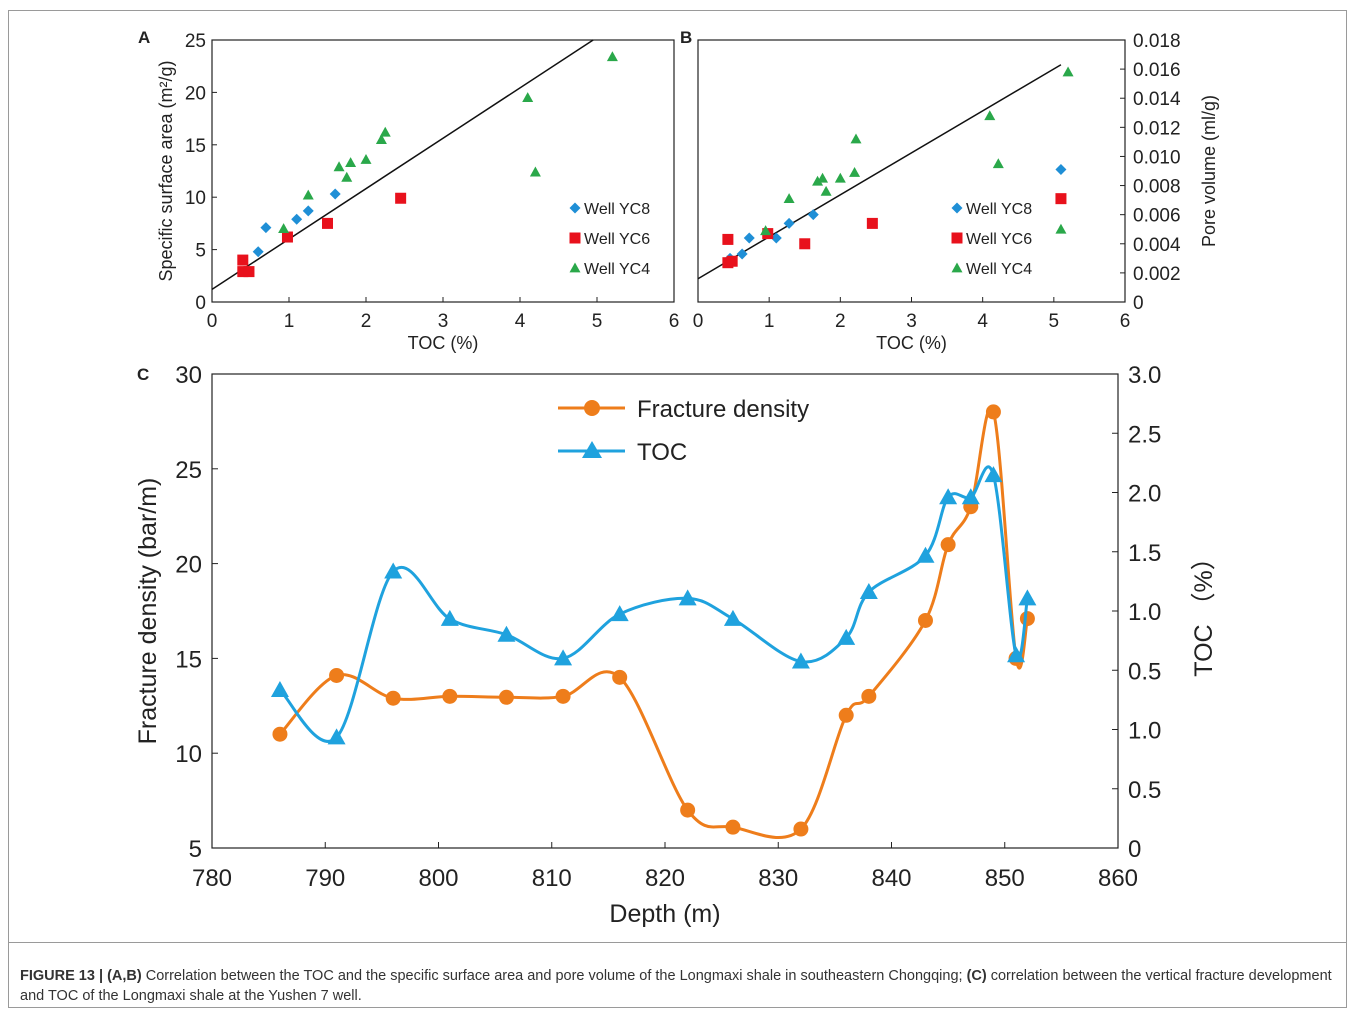  I want to click on x-axis-label: TOC (%), so click(443, 343).